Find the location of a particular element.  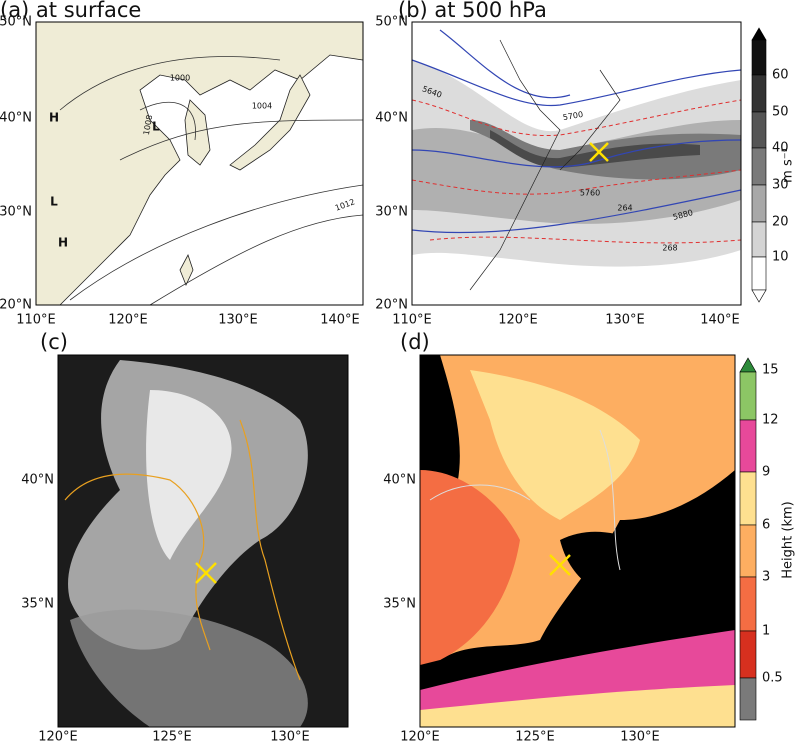

colorbar-tick-label: 20 is located at coordinates (780, 222).